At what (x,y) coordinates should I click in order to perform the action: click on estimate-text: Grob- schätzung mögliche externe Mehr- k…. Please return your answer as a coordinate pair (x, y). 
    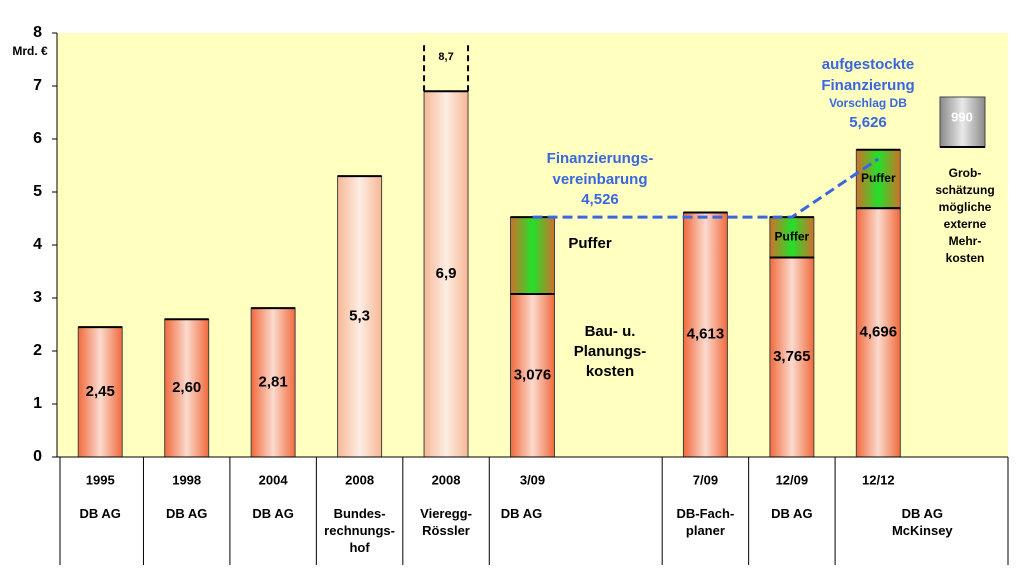
    Looking at the image, I should click on (965, 215).